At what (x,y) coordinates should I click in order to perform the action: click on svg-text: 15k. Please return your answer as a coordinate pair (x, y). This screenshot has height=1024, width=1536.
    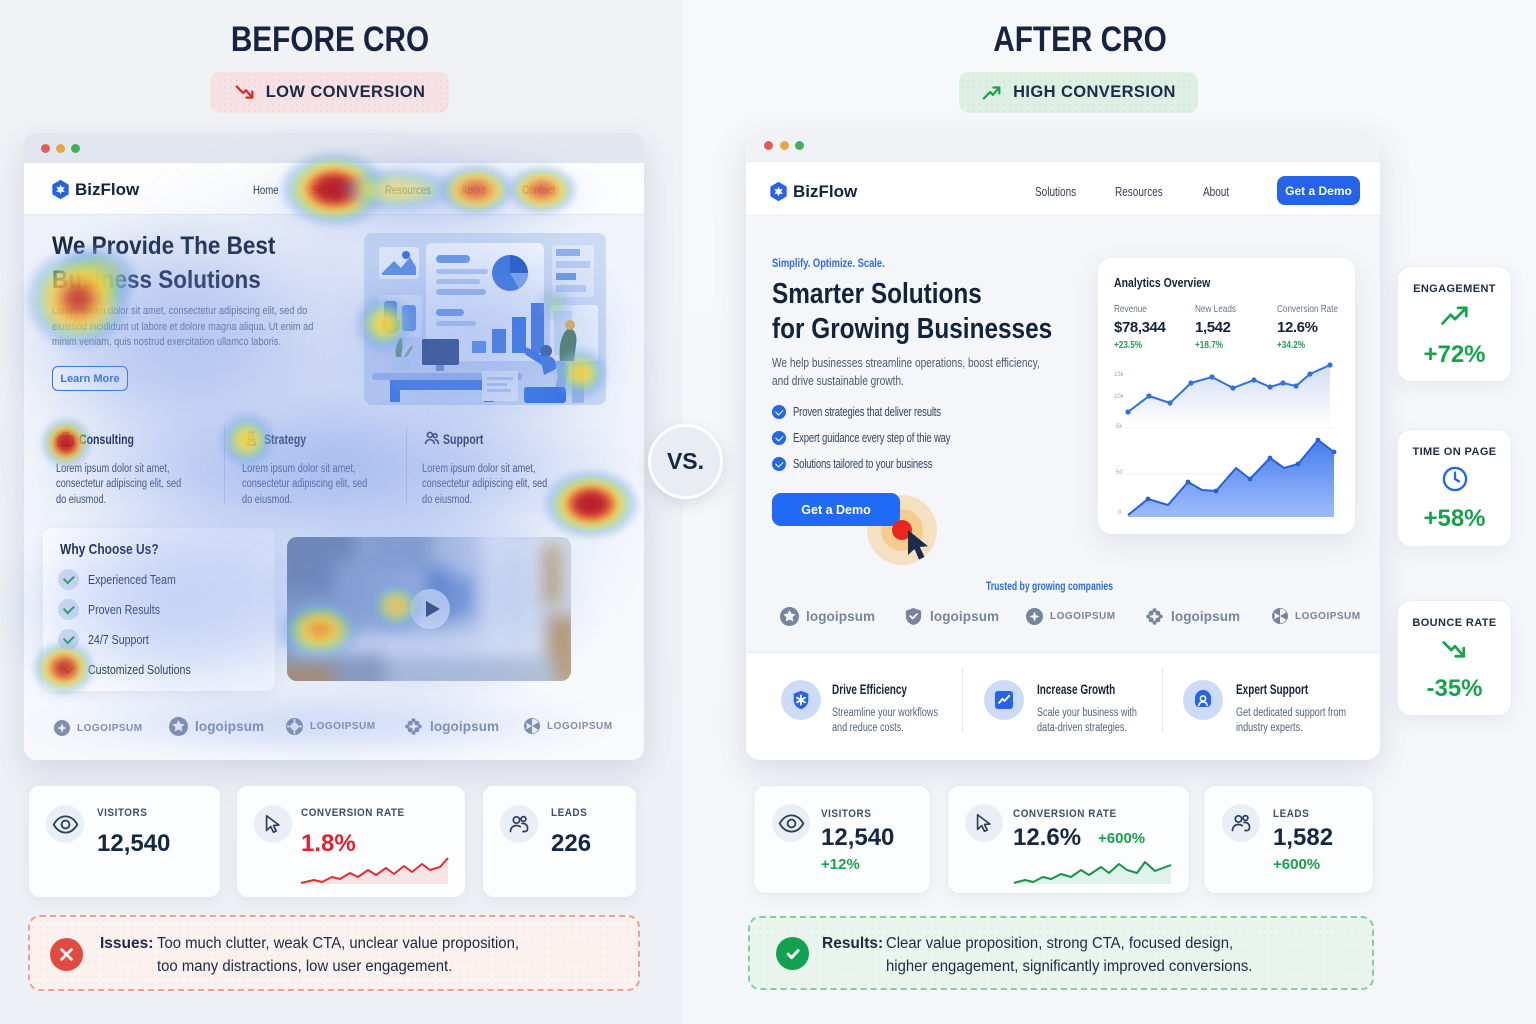
    Looking at the image, I should click on (1119, 375).